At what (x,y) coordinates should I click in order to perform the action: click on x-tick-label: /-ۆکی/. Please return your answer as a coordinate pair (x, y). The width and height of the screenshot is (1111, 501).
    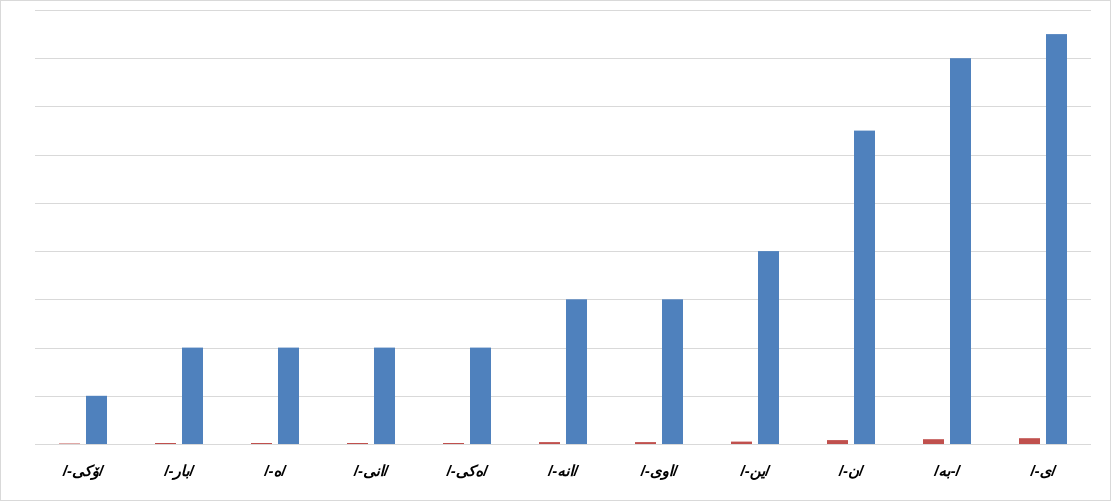
    Looking at the image, I should click on (83, 471).